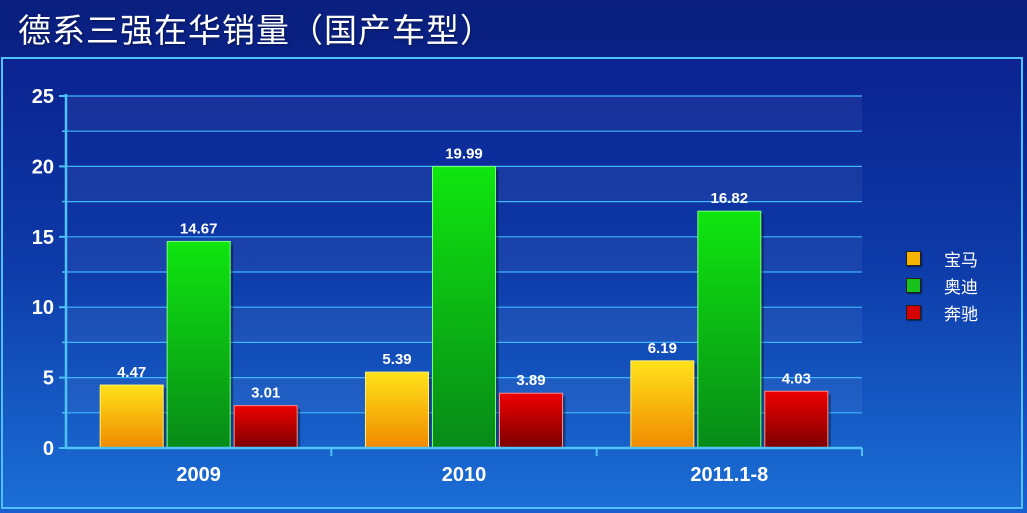  I want to click on legend-item-series-2: 奔驰, so click(942, 312).